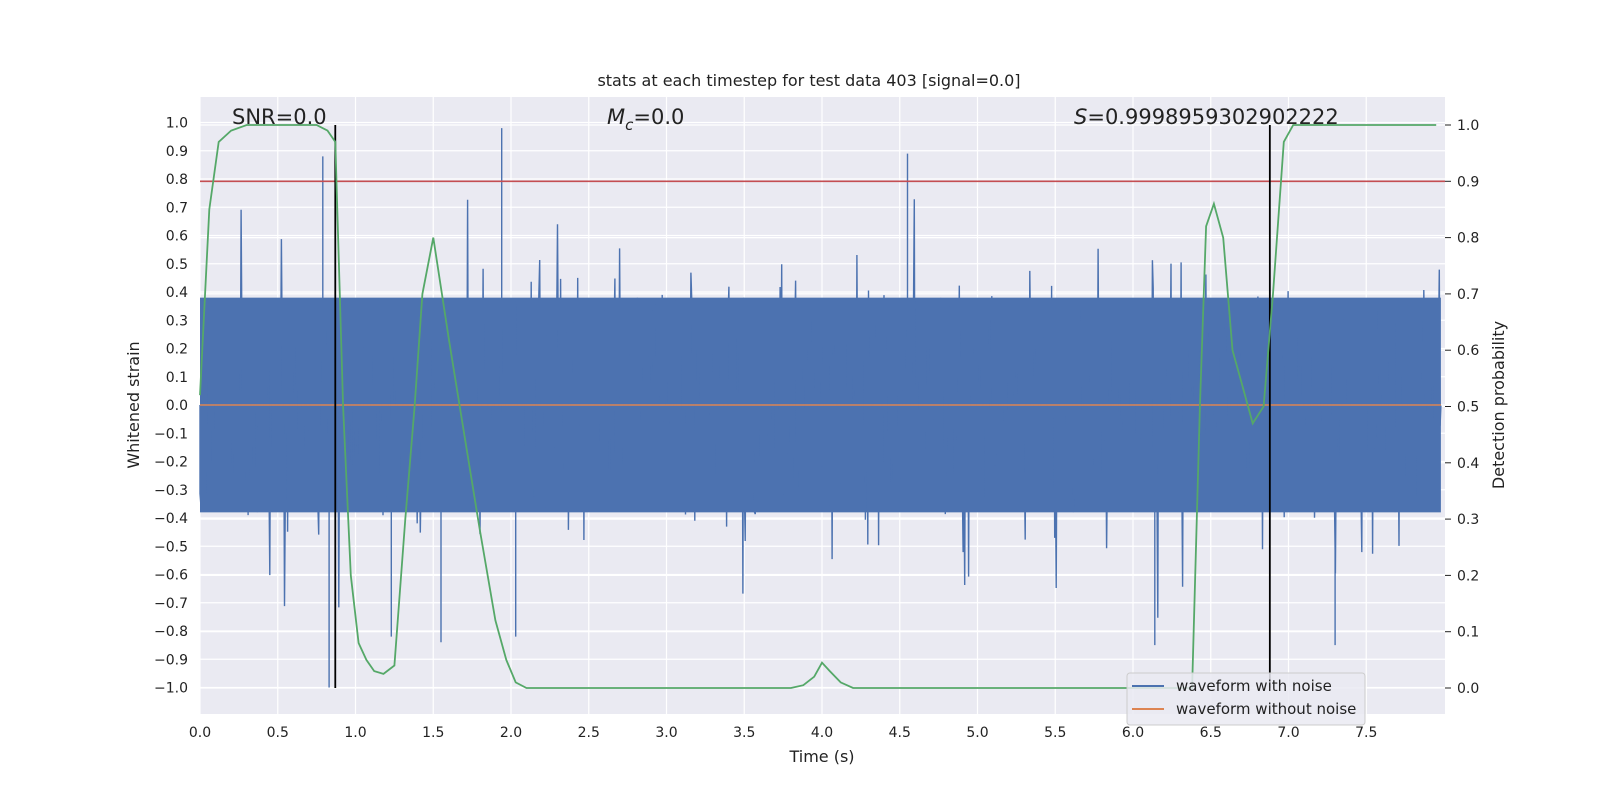 The height and width of the screenshot is (800, 1600). What do you see at coordinates (1498, 405) in the screenshot?
I see `y2-axis-label: Detection probability` at bounding box center [1498, 405].